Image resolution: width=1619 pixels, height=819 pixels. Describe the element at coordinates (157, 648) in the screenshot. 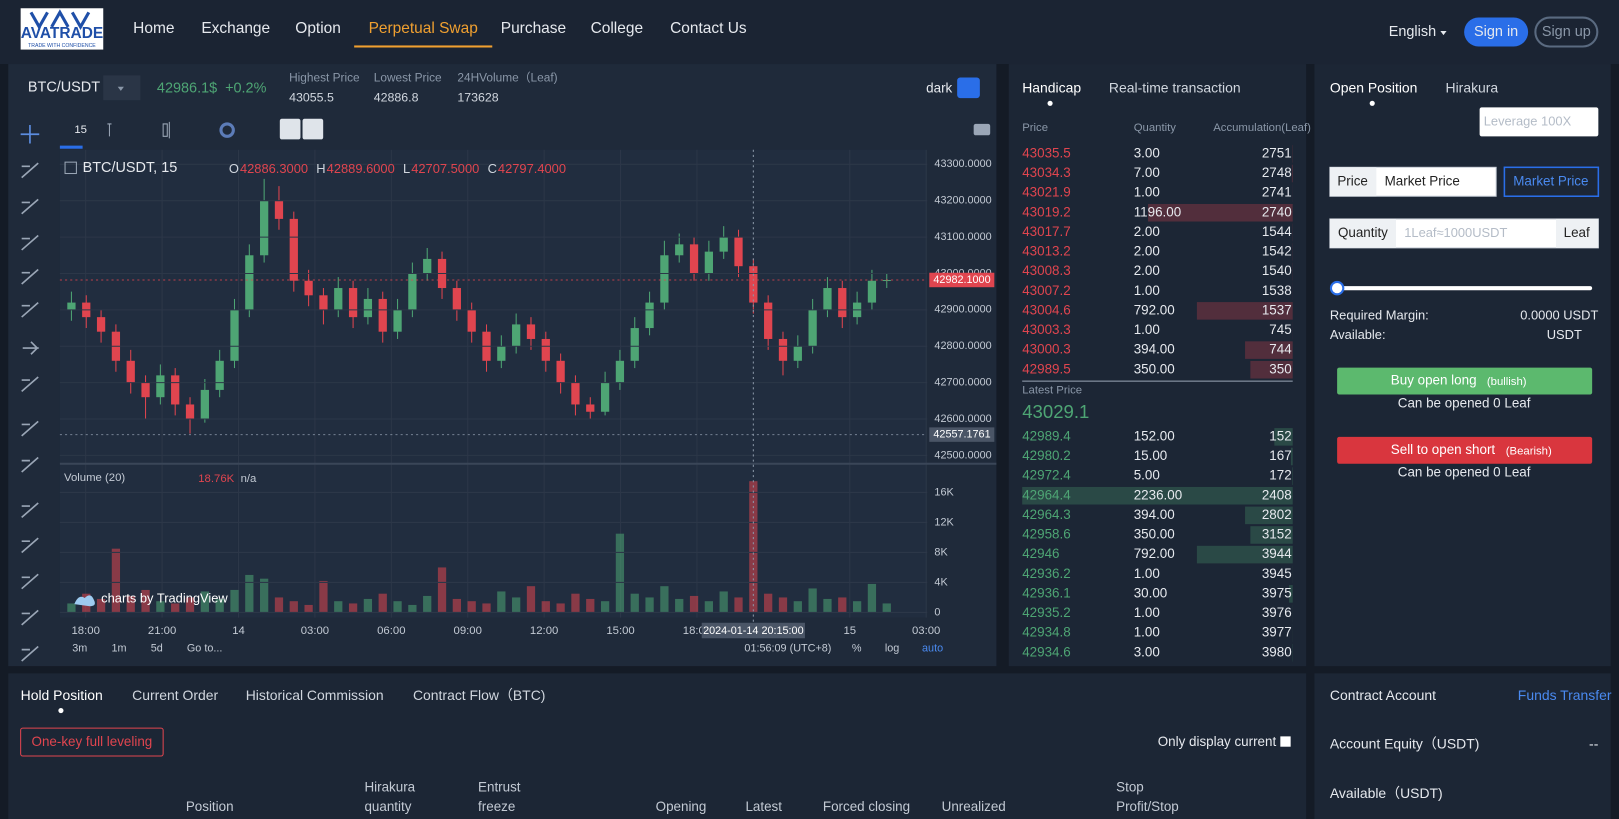

I see `range-button: 5d` at that location.